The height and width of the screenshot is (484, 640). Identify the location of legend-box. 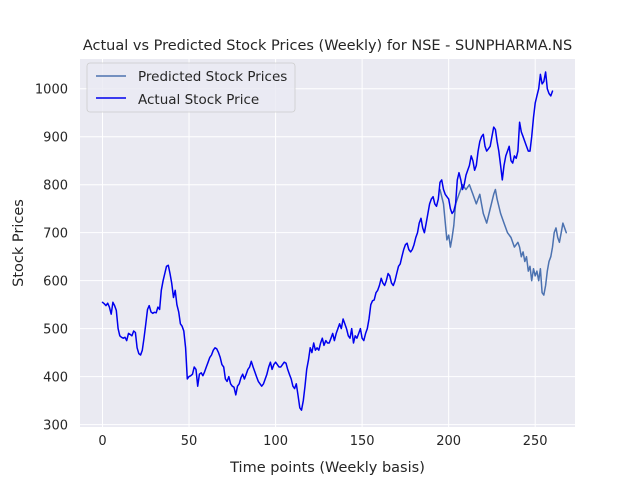
(191, 87).